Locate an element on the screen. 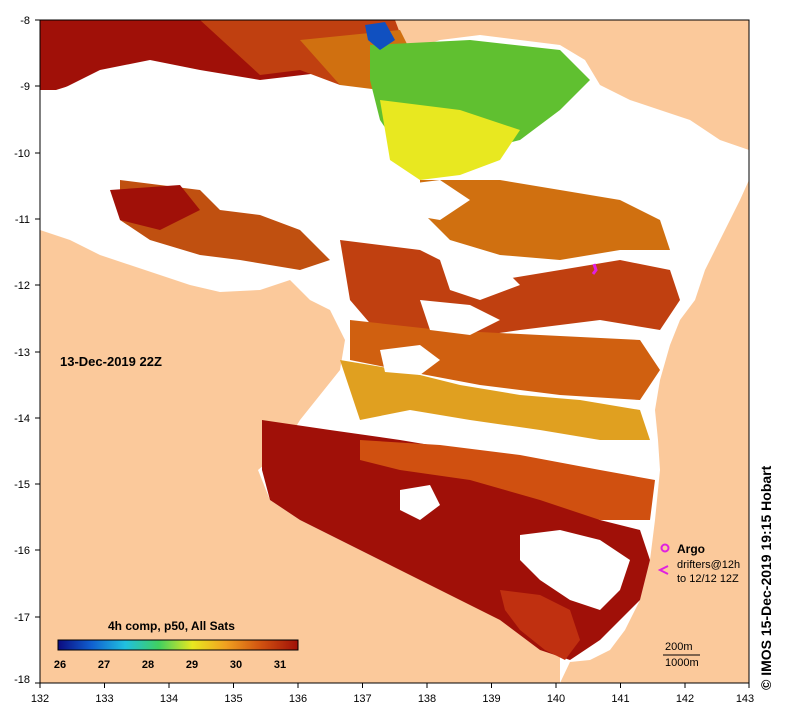  x-tick-label: 143 is located at coordinates (745, 699).